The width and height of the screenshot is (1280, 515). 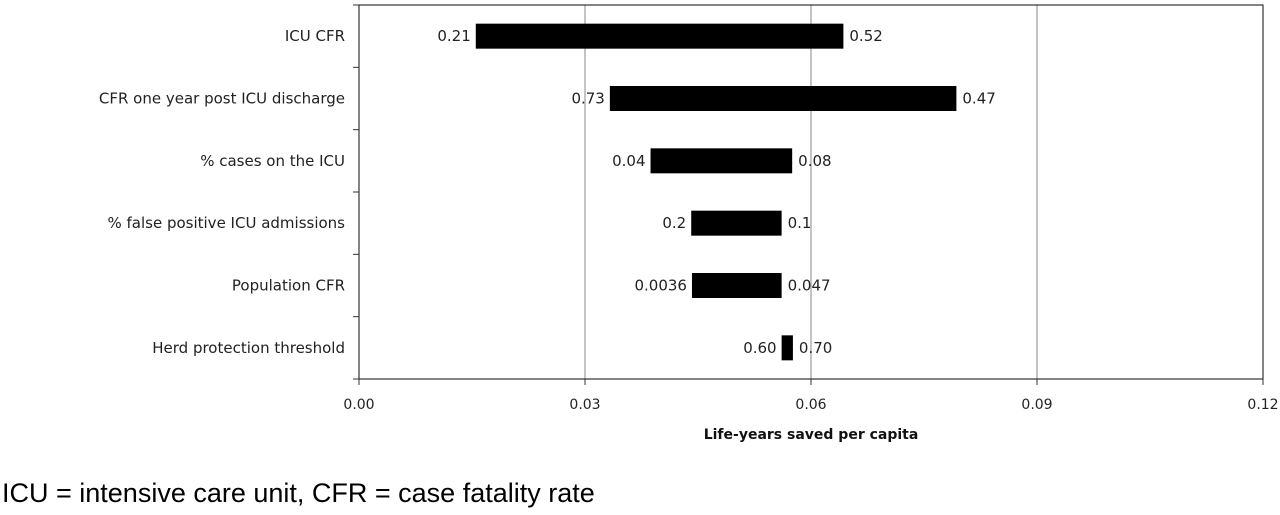 I want to click on category-label: CFR one year post ICU discharge, so click(x=222, y=99).